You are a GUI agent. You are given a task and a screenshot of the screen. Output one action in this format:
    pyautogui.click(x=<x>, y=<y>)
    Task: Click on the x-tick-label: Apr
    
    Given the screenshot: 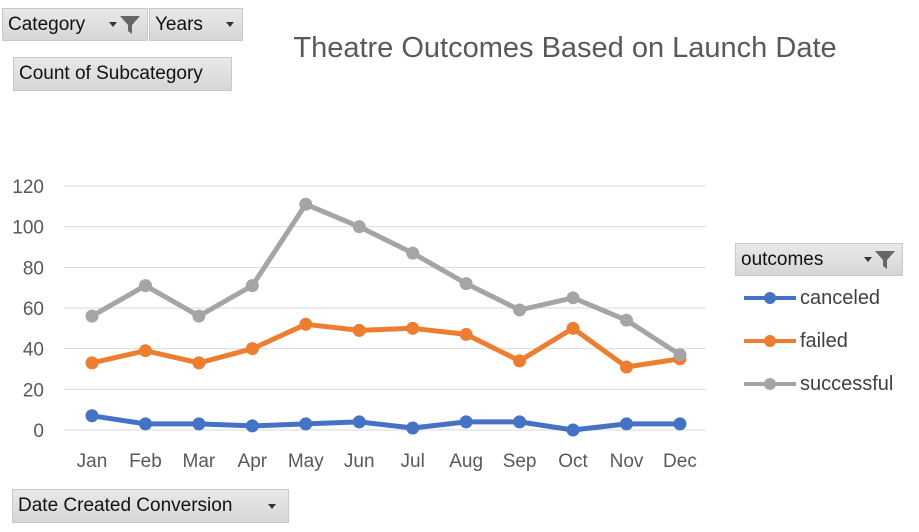 What is the action you would take?
    pyautogui.click(x=253, y=461)
    